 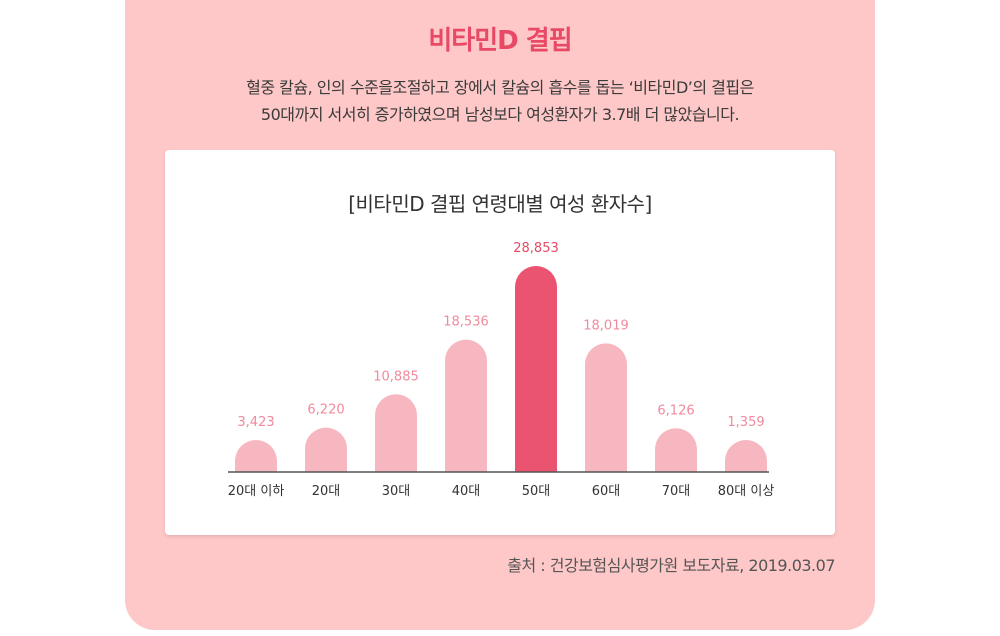 I want to click on category-label-2: 30대, so click(x=396, y=491).